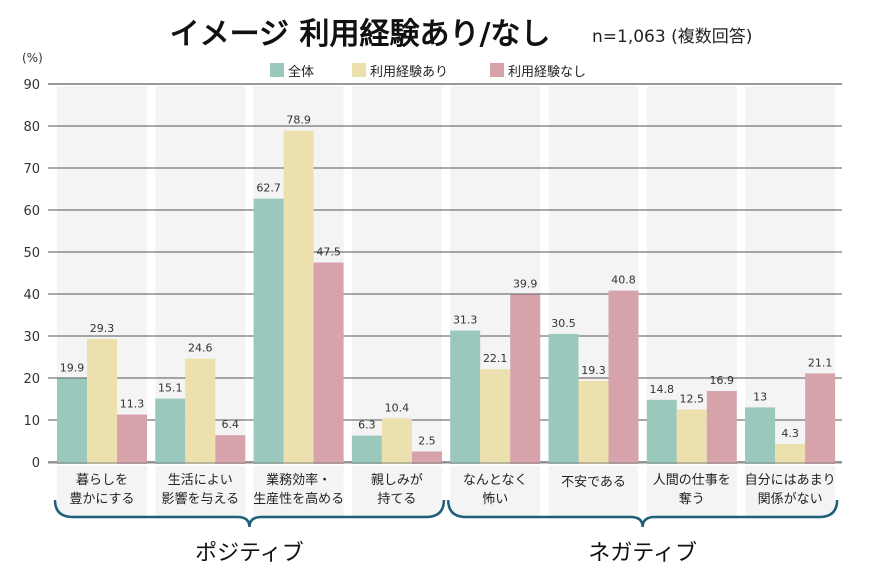 Image resolution: width=874 pixels, height=584 pixels. Describe the element at coordinates (427, 441) in the screenshot. I see `data-label: 2.5` at that location.